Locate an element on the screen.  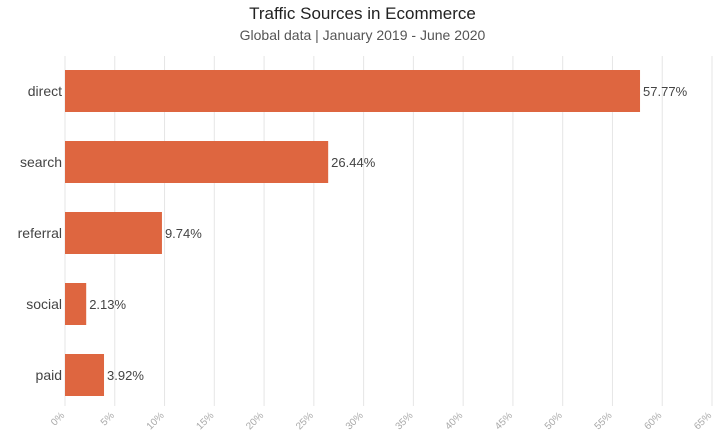
x-tick-label: 60% is located at coordinates (653, 421).